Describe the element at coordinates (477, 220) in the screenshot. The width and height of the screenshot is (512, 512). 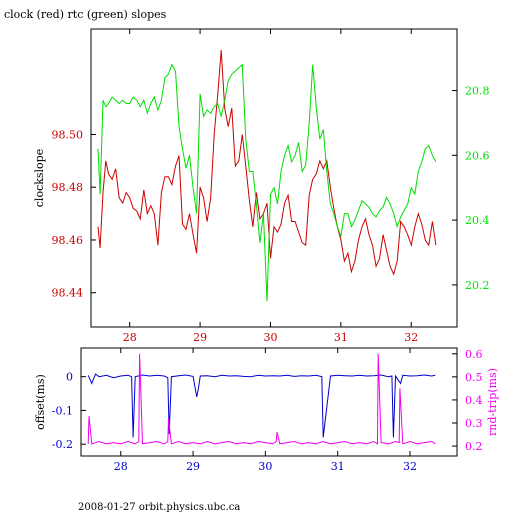
I see `y2-tick-label: 20.4` at that location.